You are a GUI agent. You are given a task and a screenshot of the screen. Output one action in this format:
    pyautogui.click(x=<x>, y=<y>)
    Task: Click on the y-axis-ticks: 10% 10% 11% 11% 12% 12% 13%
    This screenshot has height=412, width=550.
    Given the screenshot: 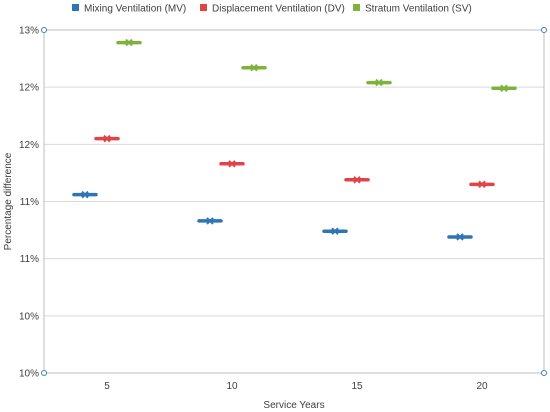 What is the action you would take?
    pyautogui.click(x=29, y=203)
    